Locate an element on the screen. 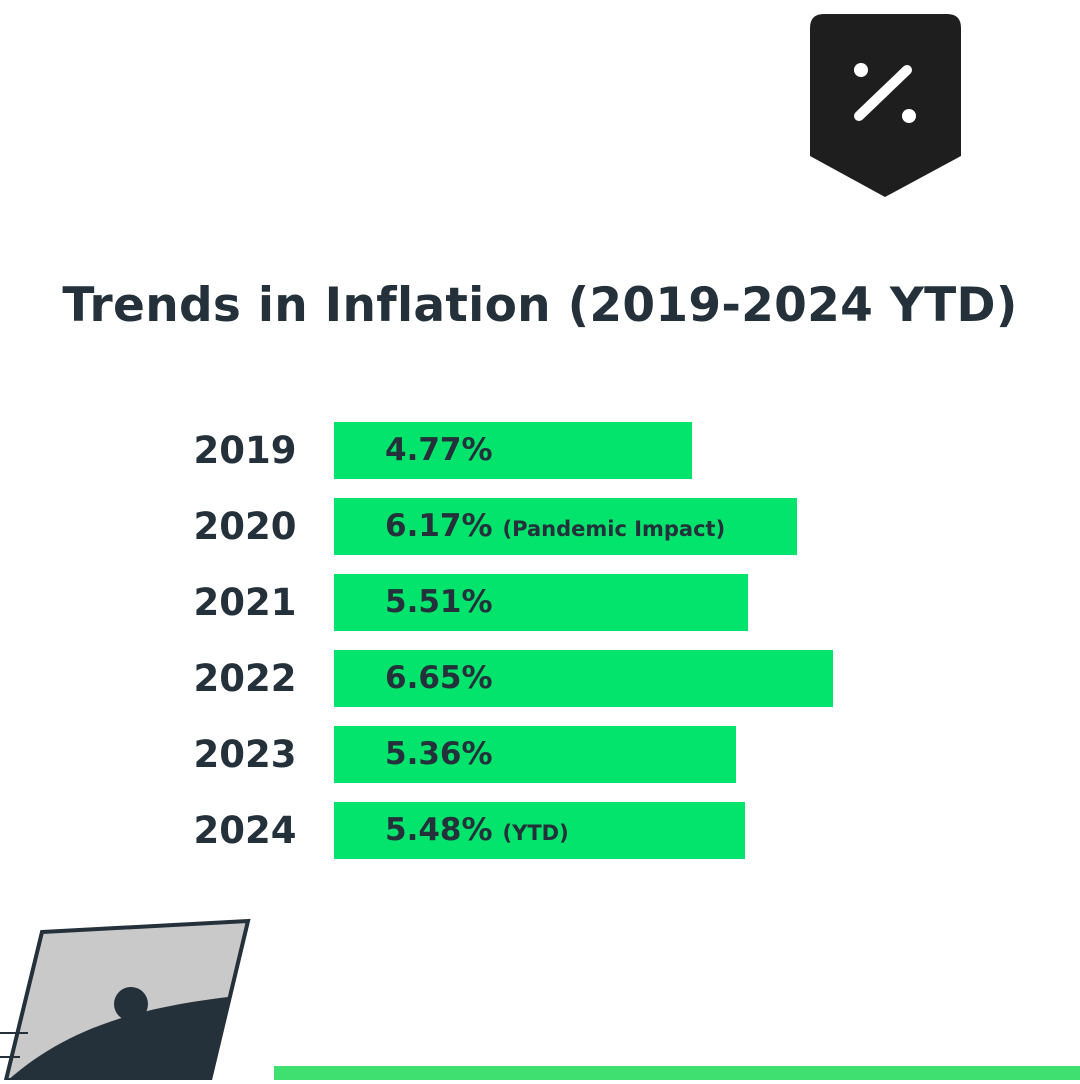 This screenshot has width=1080, height=1084. percent-icon is located at coordinates (885, 105).